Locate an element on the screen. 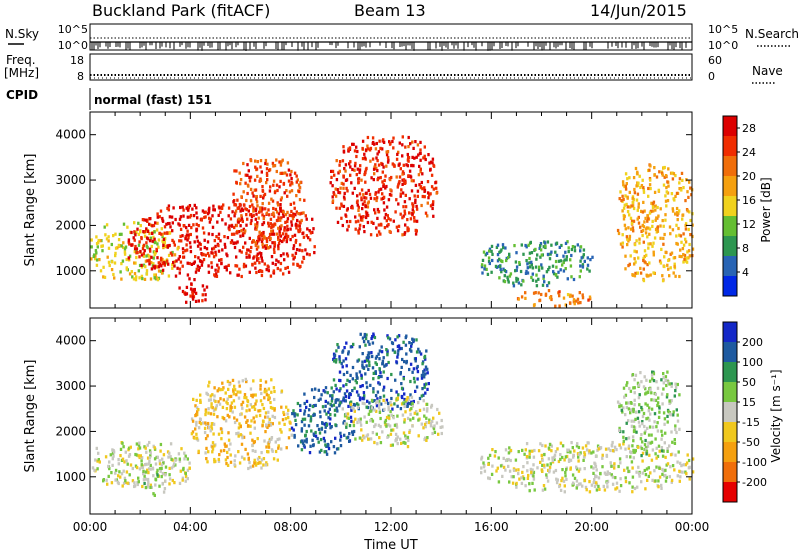 Image resolution: width=800 pixels, height=554 pixels. colorbar-segment is located at coordinates (730, 226).